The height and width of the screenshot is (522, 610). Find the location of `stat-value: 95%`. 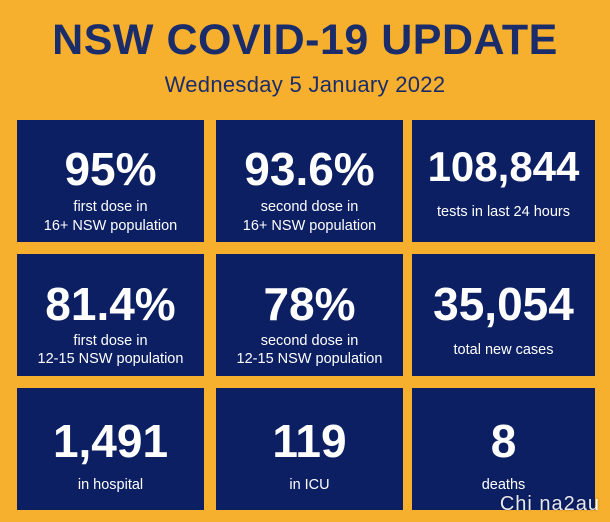

stat-value: 95% is located at coordinates (110, 169).